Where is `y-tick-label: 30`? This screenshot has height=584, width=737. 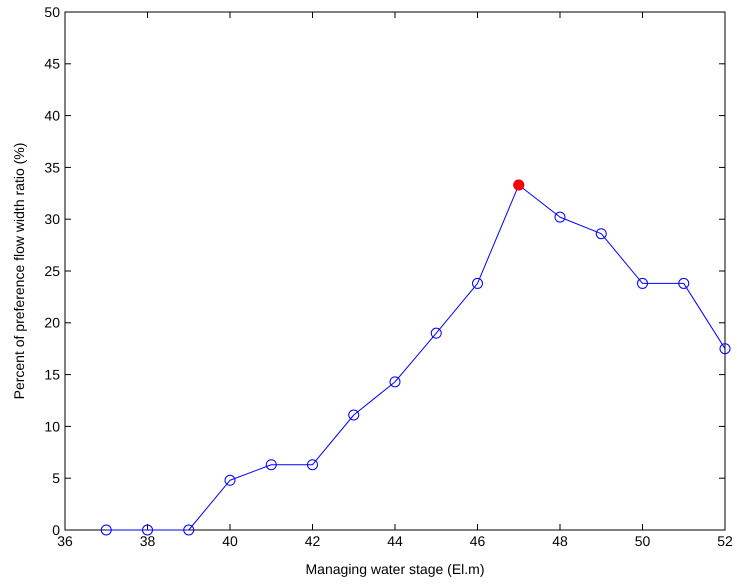
y-tick-label: 30 is located at coordinates (52, 219).